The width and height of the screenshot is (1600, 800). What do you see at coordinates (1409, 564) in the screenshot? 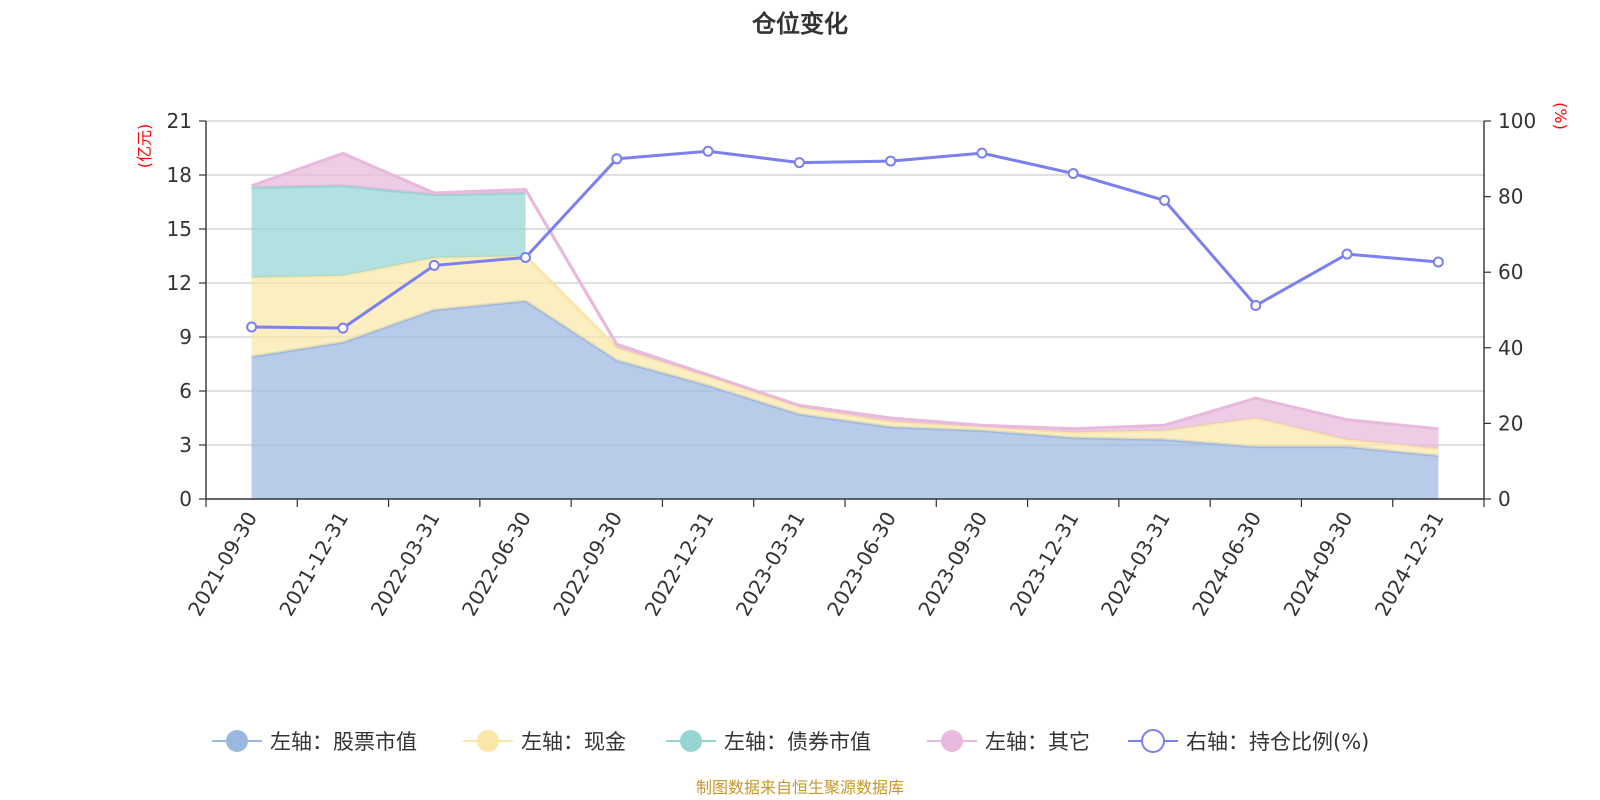
I see `x-tick-label: 2024-12-31` at bounding box center [1409, 564].